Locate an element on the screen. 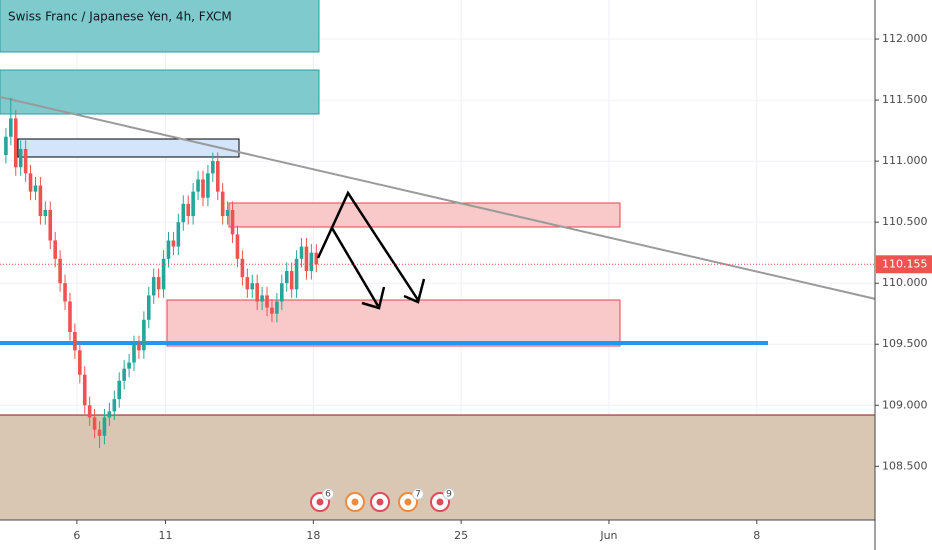 The image size is (932, 550). y-tick-label: 109.000 is located at coordinates (905, 404).